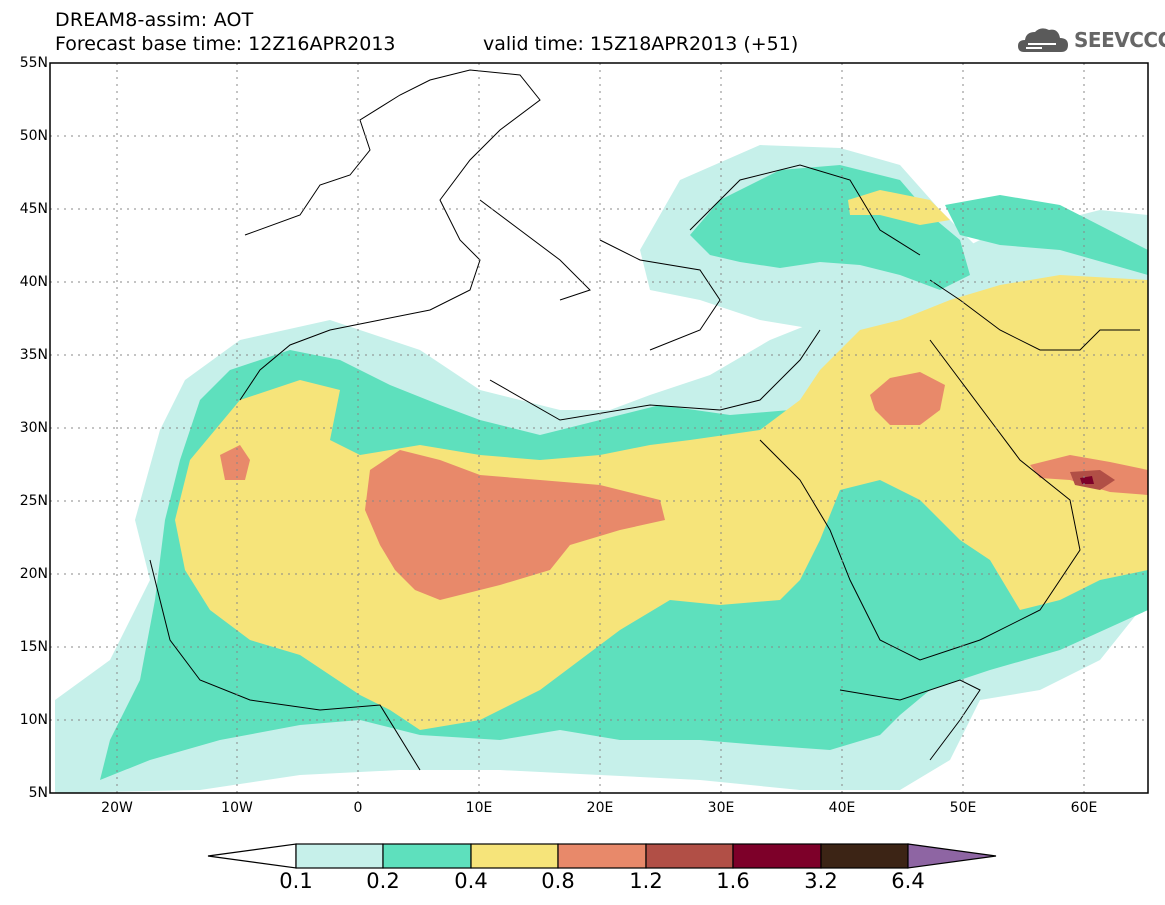 This screenshot has width=1165, height=905. I want to click on cloud-icon, so click(1043, 40).